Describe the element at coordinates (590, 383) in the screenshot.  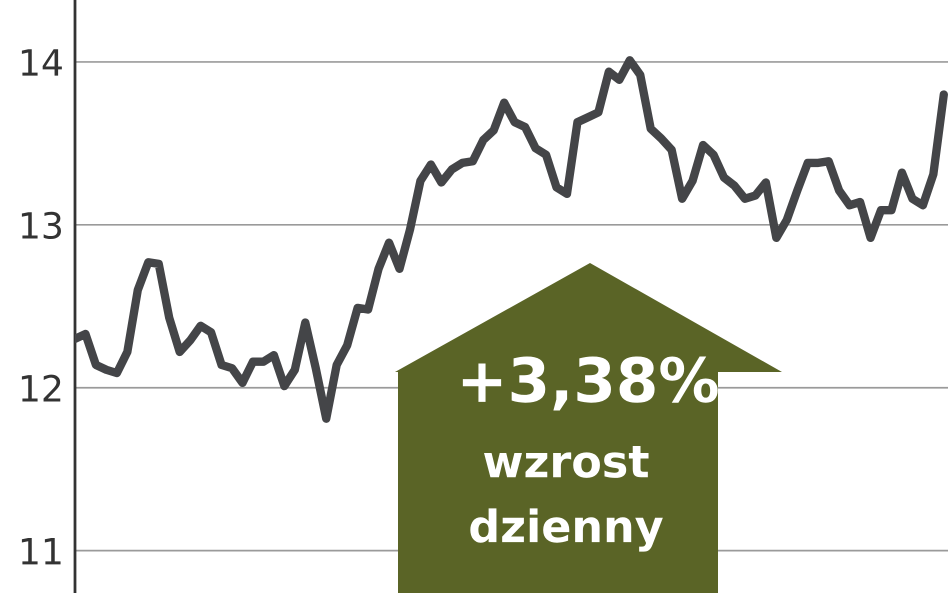
I see `annotation: +3,38%` at that location.